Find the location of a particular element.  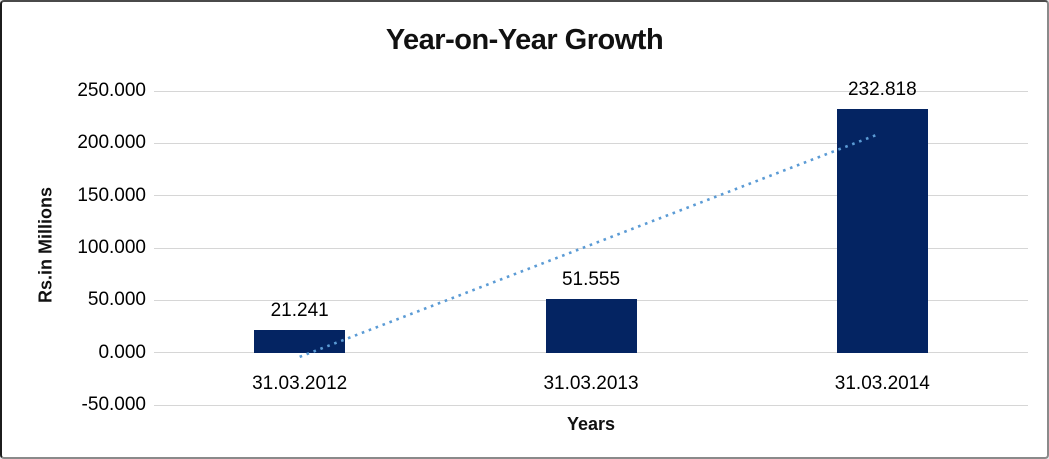

x-category-label: 31.03.2013 is located at coordinates (591, 383).